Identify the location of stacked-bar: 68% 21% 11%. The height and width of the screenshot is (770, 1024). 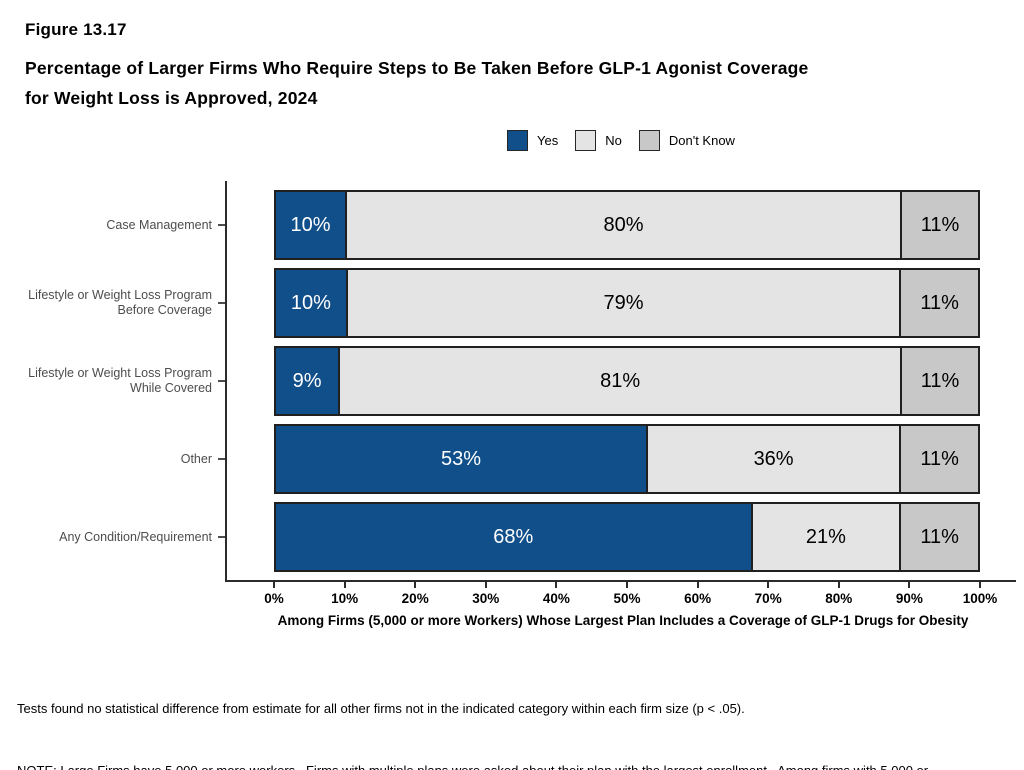
(627, 537).